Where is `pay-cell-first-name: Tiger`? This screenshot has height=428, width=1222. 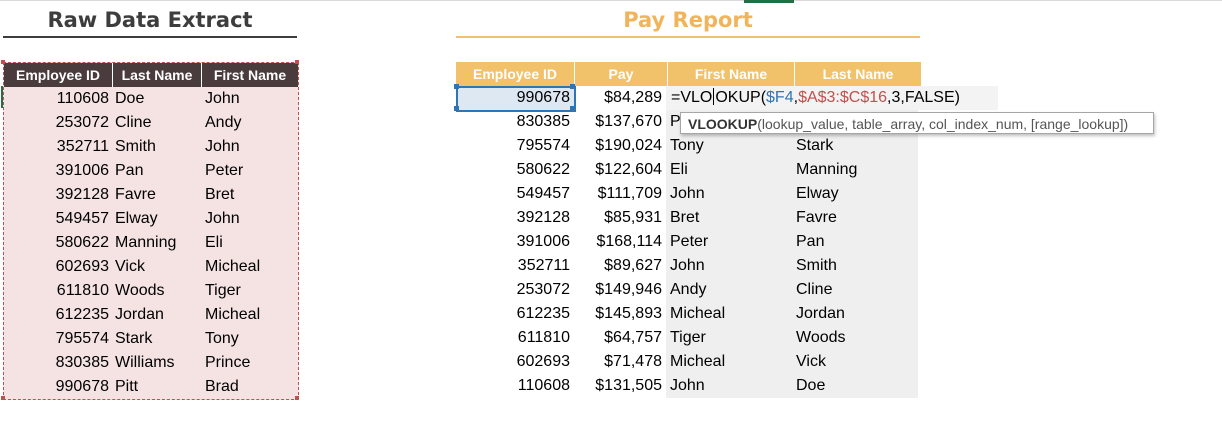
pay-cell-first-name: Tiger is located at coordinates (729, 338).